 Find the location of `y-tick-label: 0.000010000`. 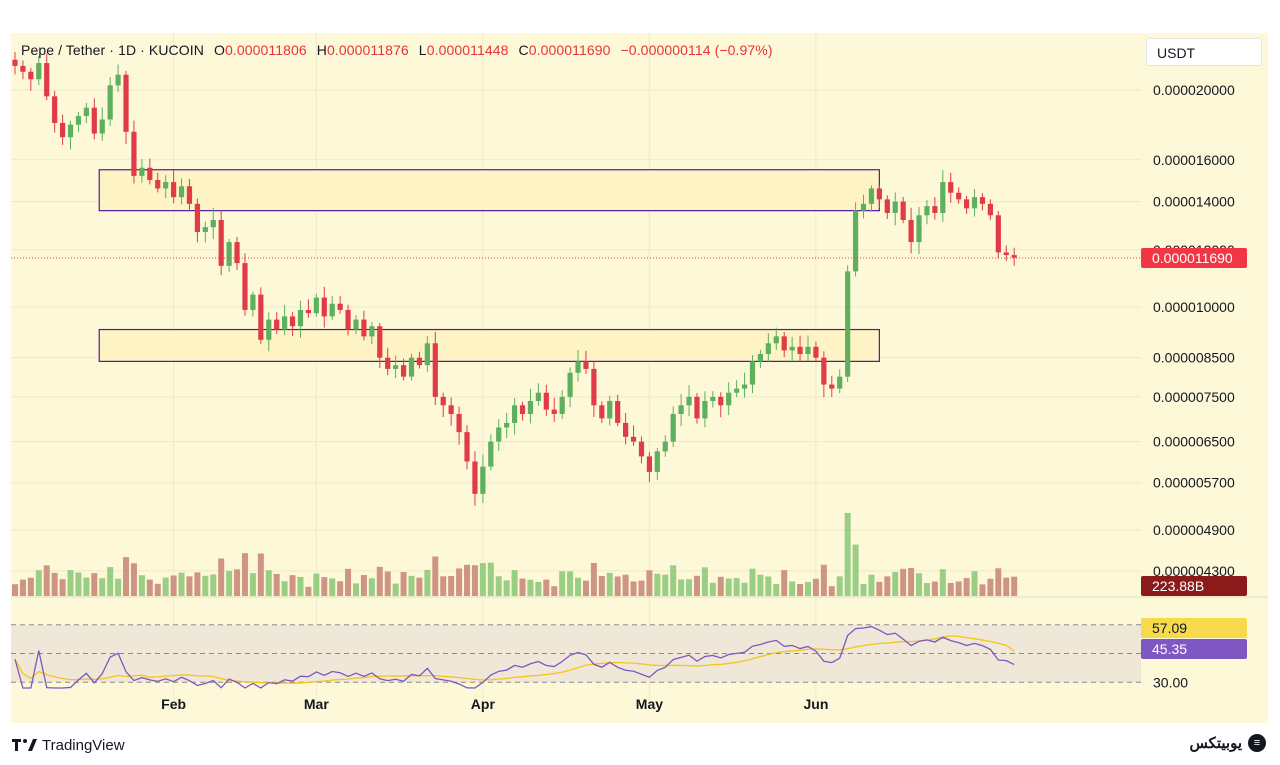

y-tick-label: 0.000010000 is located at coordinates (1194, 307).